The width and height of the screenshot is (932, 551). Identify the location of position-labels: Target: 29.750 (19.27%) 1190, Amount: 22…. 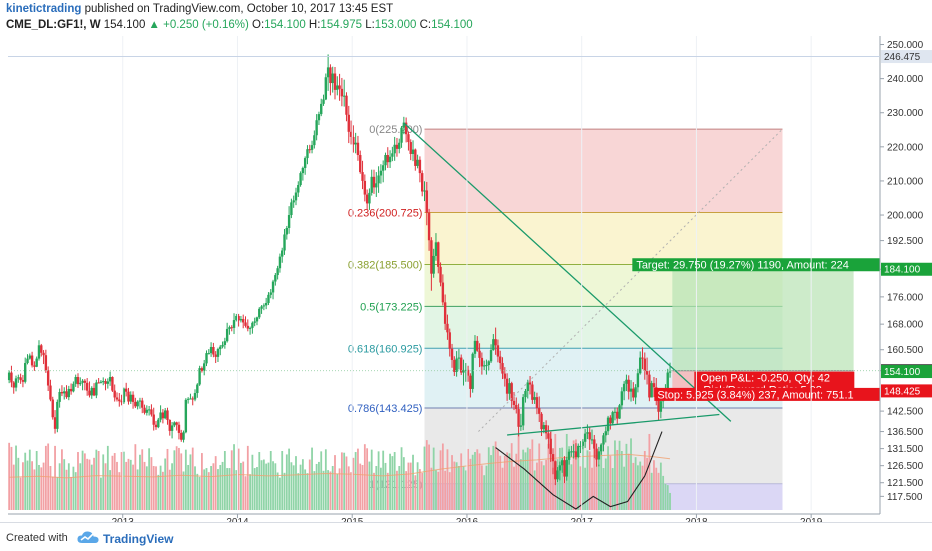
(756, 329).